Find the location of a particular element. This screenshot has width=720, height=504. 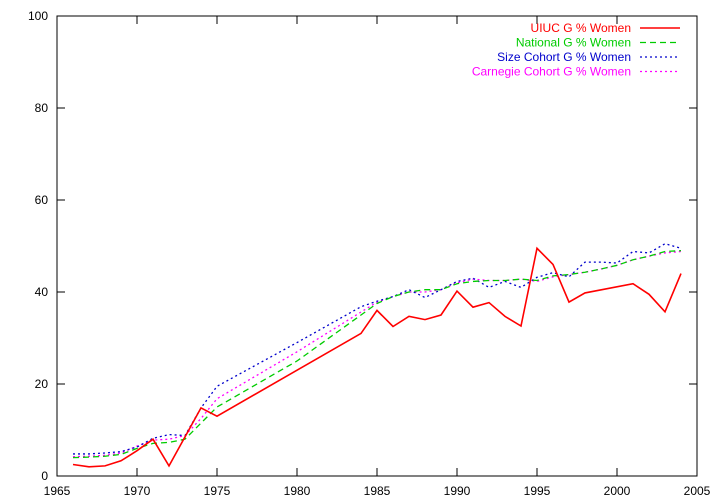

x-tick-label: 2005 is located at coordinates (697, 491).